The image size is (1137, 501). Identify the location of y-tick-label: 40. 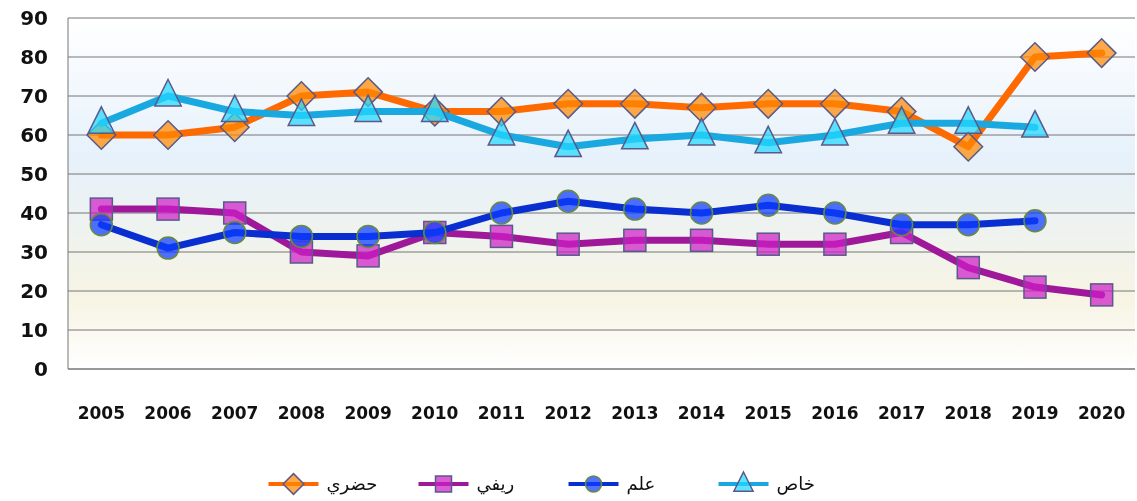
(34, 213).